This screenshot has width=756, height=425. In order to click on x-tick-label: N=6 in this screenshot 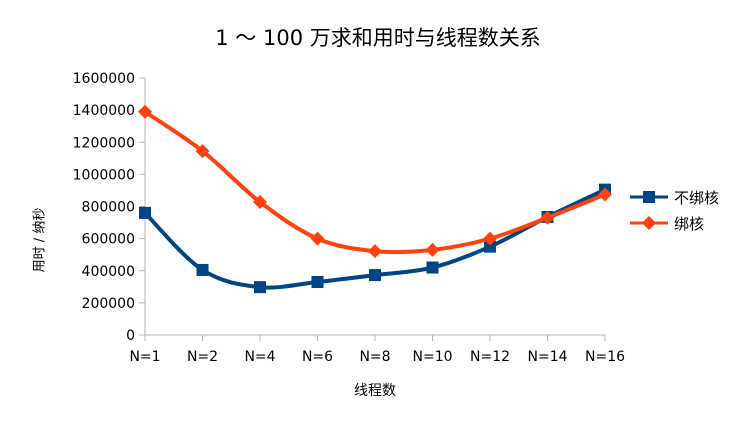, I will do `click(317, 357)`.